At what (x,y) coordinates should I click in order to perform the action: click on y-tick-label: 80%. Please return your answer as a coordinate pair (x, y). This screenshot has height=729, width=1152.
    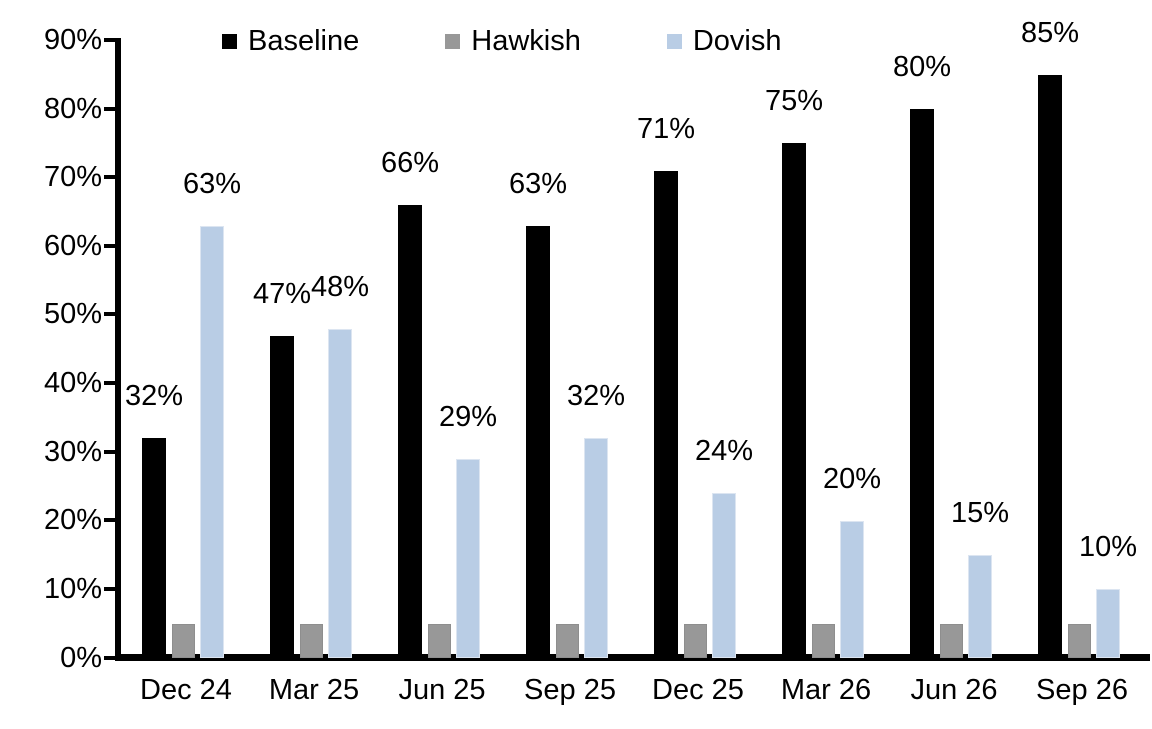
    Looking at the image, I should click on (72, 108).